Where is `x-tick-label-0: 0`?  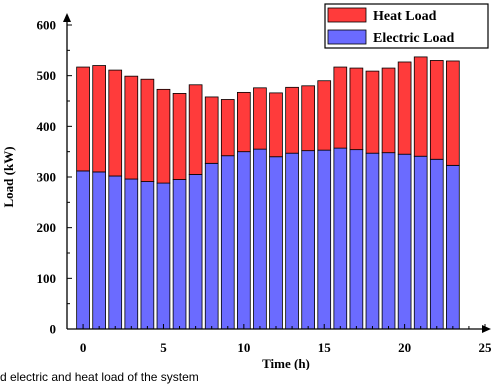
x-tick-label-0: 0 is located at coordinates (83, 347).